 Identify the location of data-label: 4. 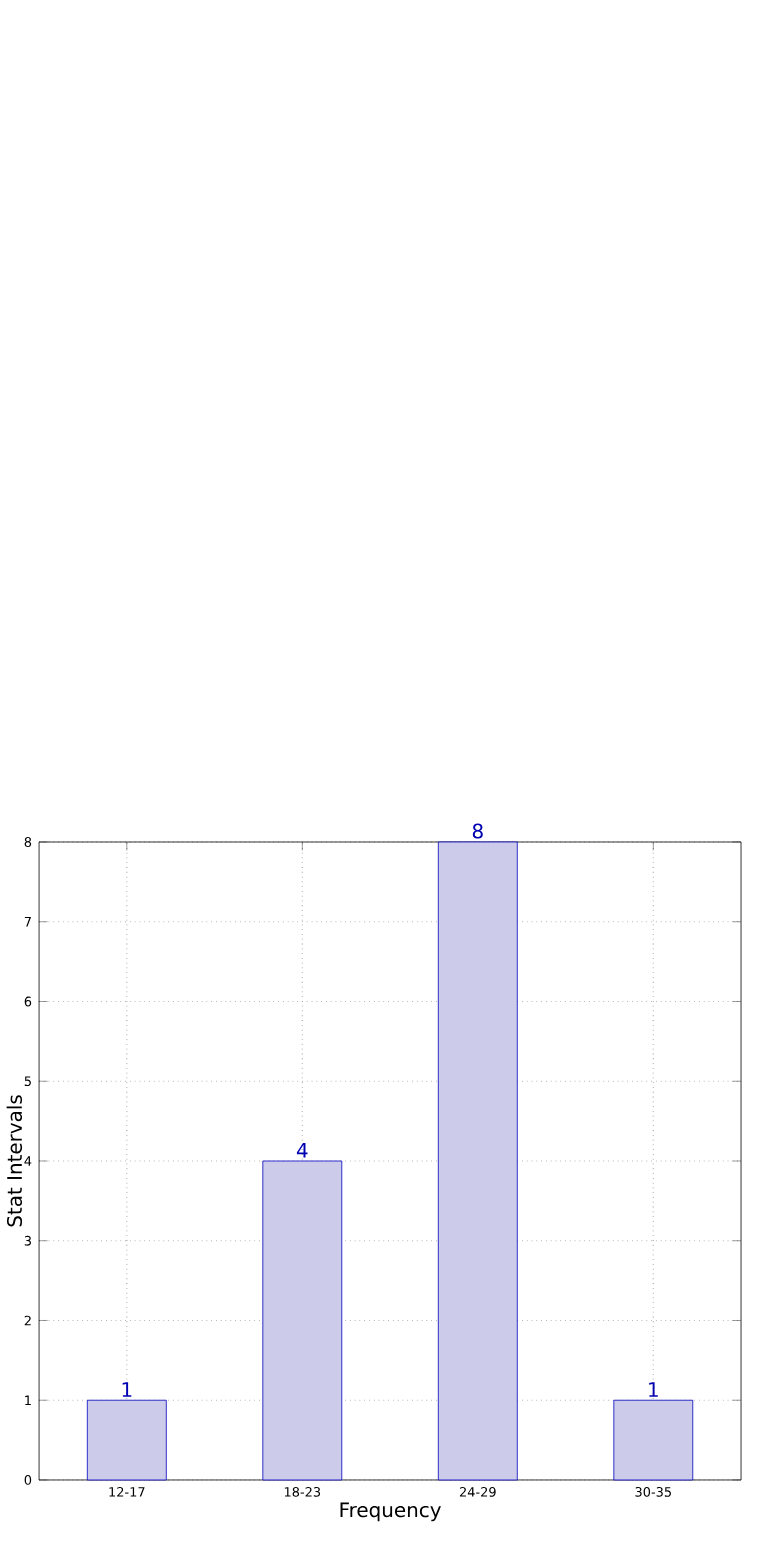
(302, 1150).